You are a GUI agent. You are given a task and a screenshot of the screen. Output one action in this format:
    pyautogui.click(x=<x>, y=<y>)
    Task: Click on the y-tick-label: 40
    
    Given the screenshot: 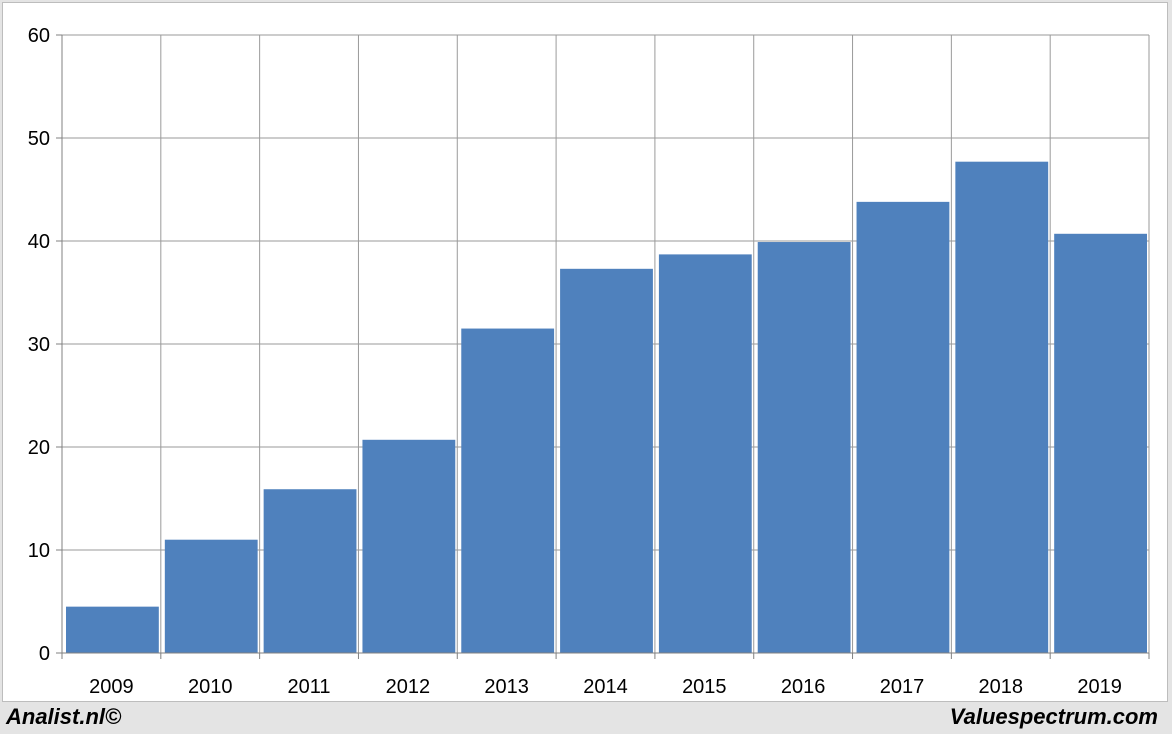 What is the action you would take?
    pyautogui.click(x=39, y=242)
    